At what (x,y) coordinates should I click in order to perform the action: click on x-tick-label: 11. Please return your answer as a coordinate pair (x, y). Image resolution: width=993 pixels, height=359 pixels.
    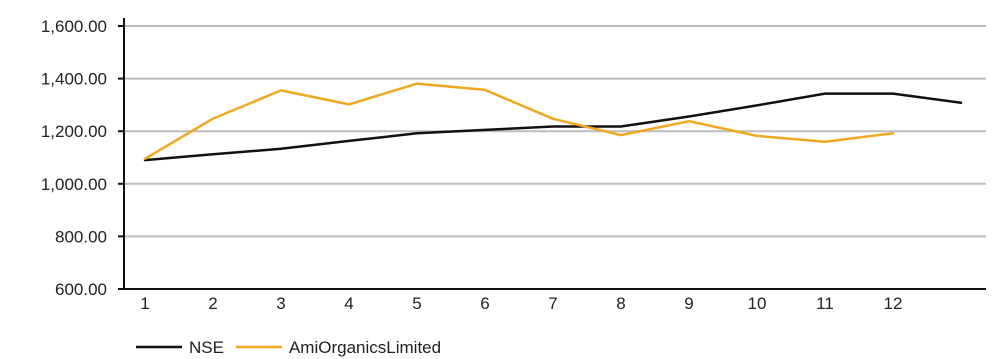
    Looking at the image, I should click on (825, 303).